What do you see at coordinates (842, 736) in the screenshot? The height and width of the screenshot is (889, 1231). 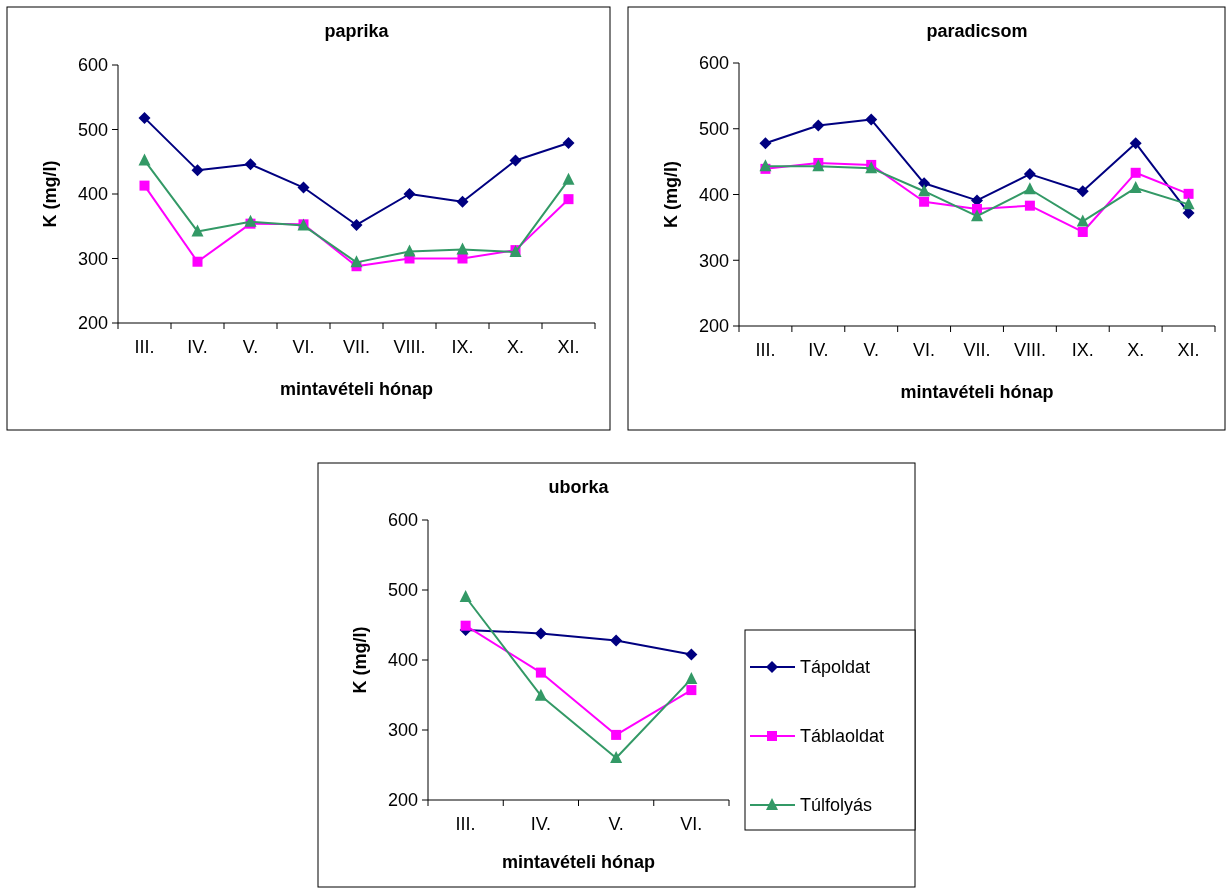 I see `legend-label: Táblaoldat` at bounding box center [842, 736].